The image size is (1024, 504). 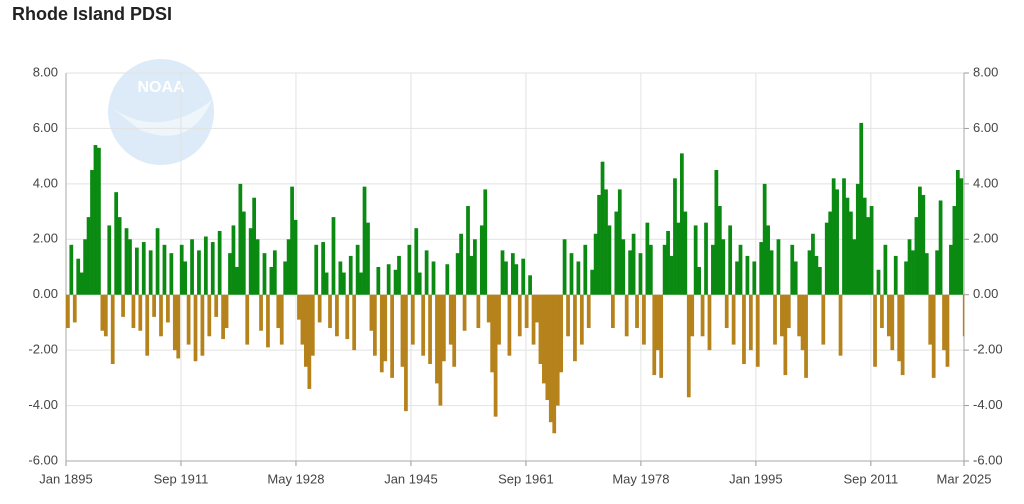 What do you see at coordinates (640, 478) in the screenshot?
I see `x-tick-label: May 1978` at bounding box center [640, 478].